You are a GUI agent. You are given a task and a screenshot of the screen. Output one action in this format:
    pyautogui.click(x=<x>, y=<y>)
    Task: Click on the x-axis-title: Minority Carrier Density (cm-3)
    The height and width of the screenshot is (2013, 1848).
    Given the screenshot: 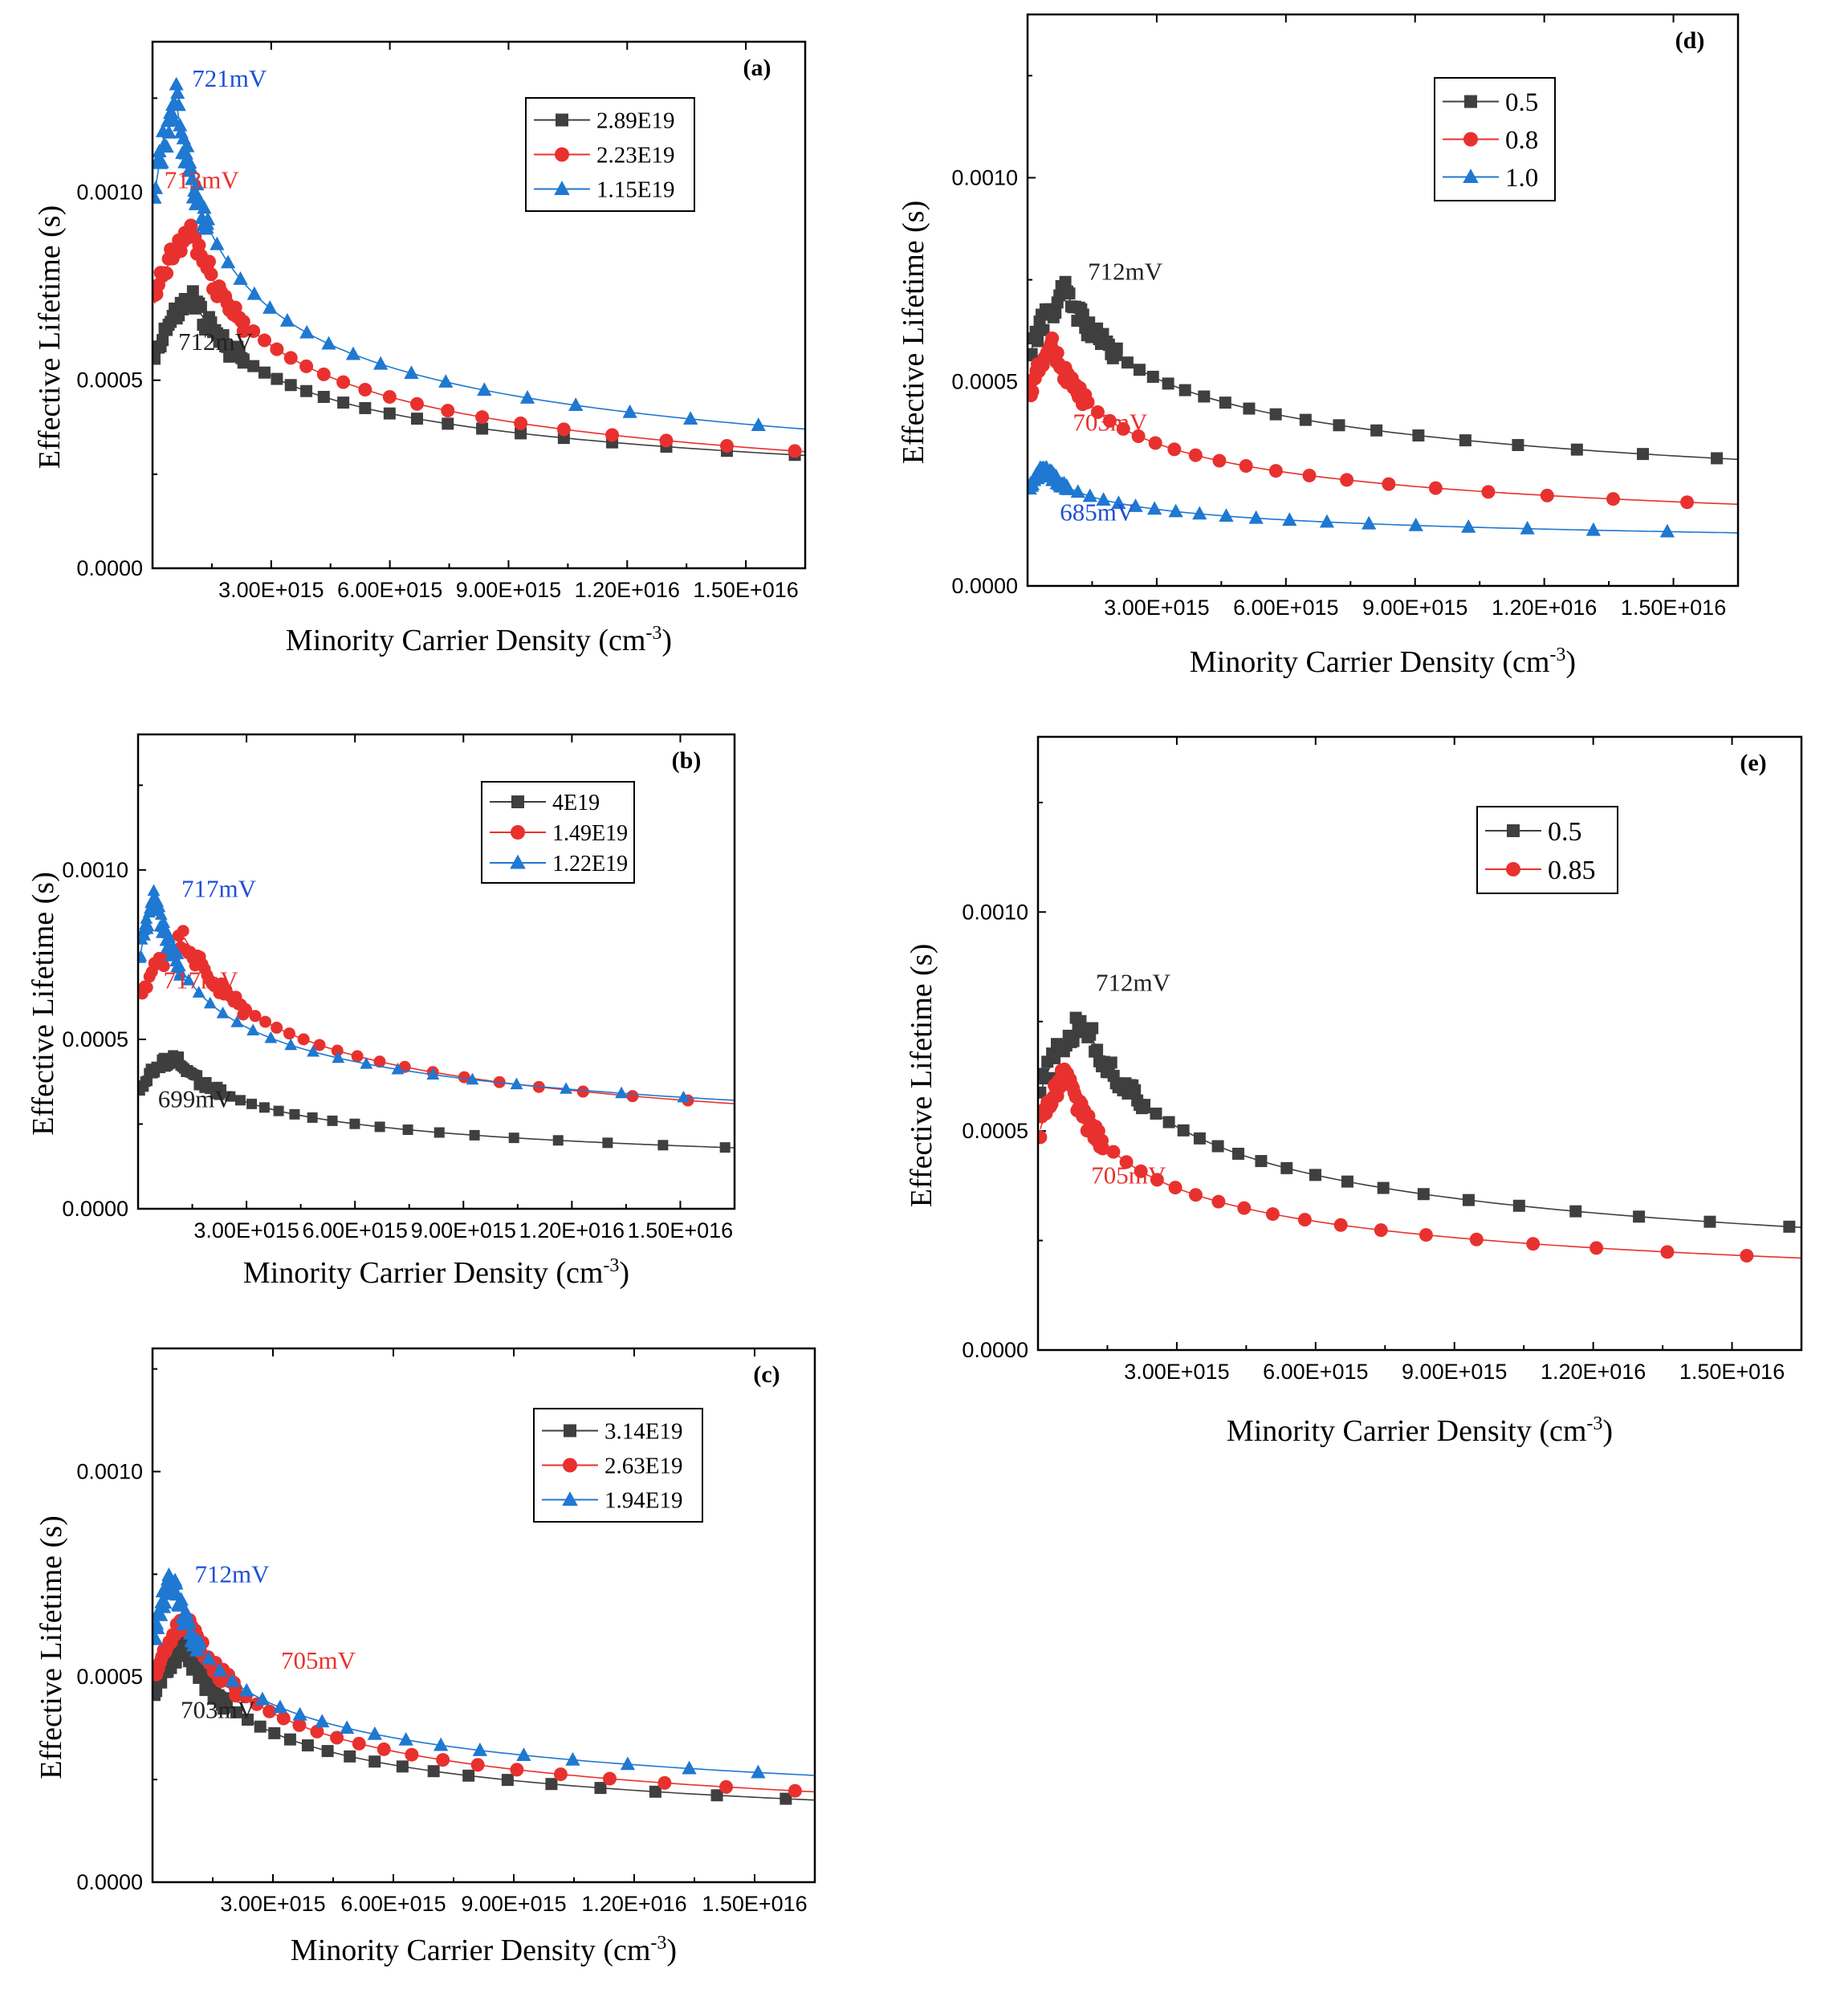 What is the action you would take?
    pyautogui.click(x=436, y=1273)
    